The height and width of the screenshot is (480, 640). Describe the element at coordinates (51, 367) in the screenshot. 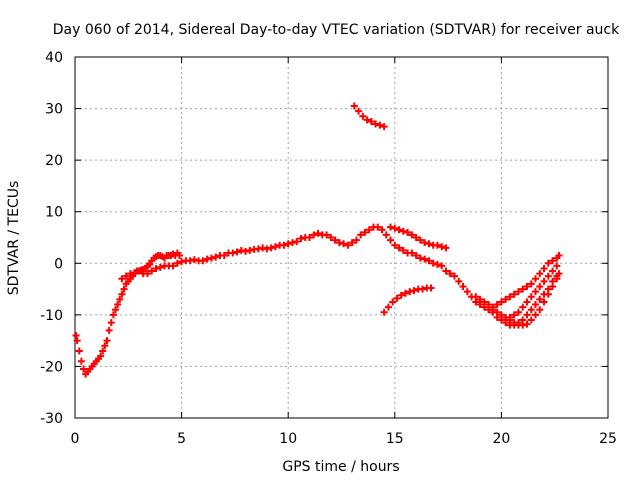

I see `y-tick-label: -20` at that location.